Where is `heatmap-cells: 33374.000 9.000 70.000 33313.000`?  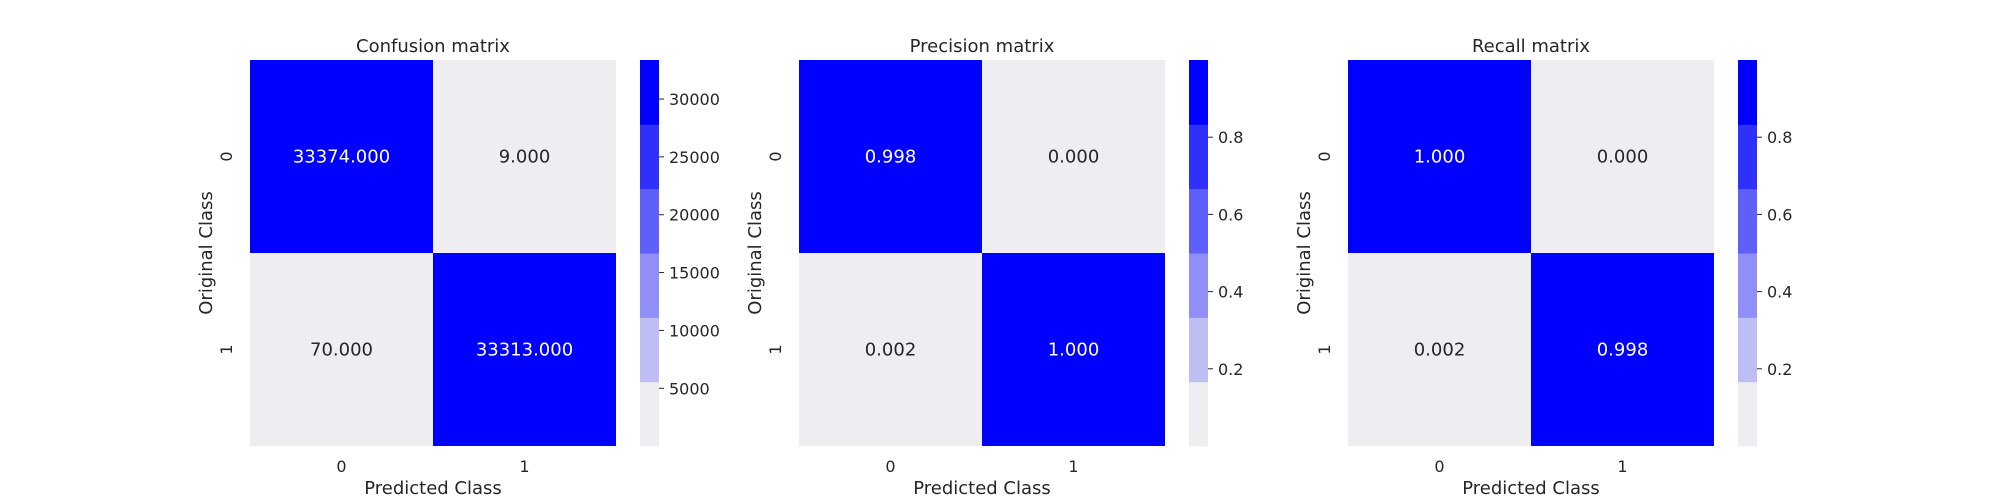
heatmap-cells: 33374.000 9.000 70.000 33313.000 is located at coordinates (433, 253).